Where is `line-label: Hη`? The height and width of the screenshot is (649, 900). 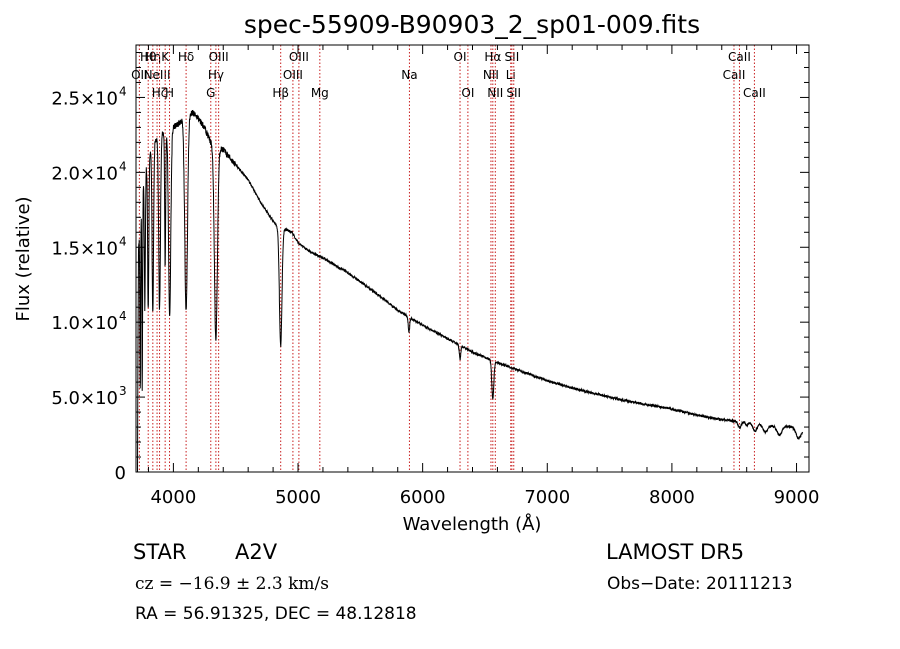
line-label: Hη is located at coordinates (153, 57).